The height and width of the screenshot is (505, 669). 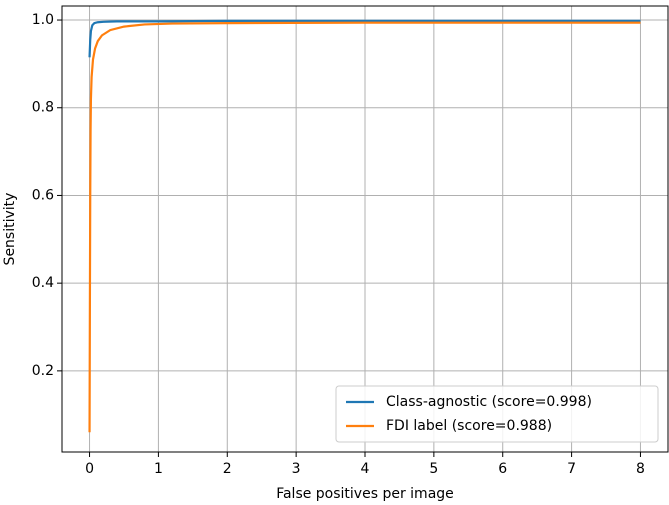 I want to click on x-tick-label: 4, so click(x=365, y=469).